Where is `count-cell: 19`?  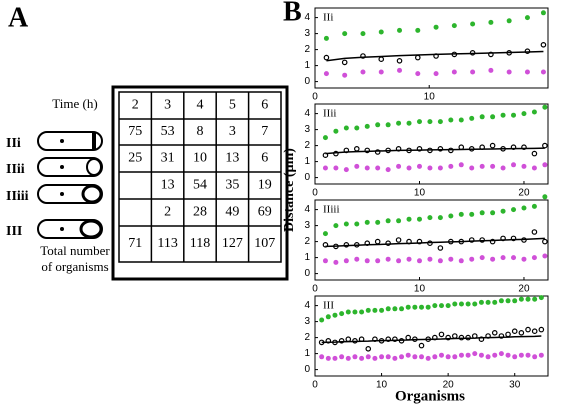
count-cell: 19 is located at coordinates (265, 185).